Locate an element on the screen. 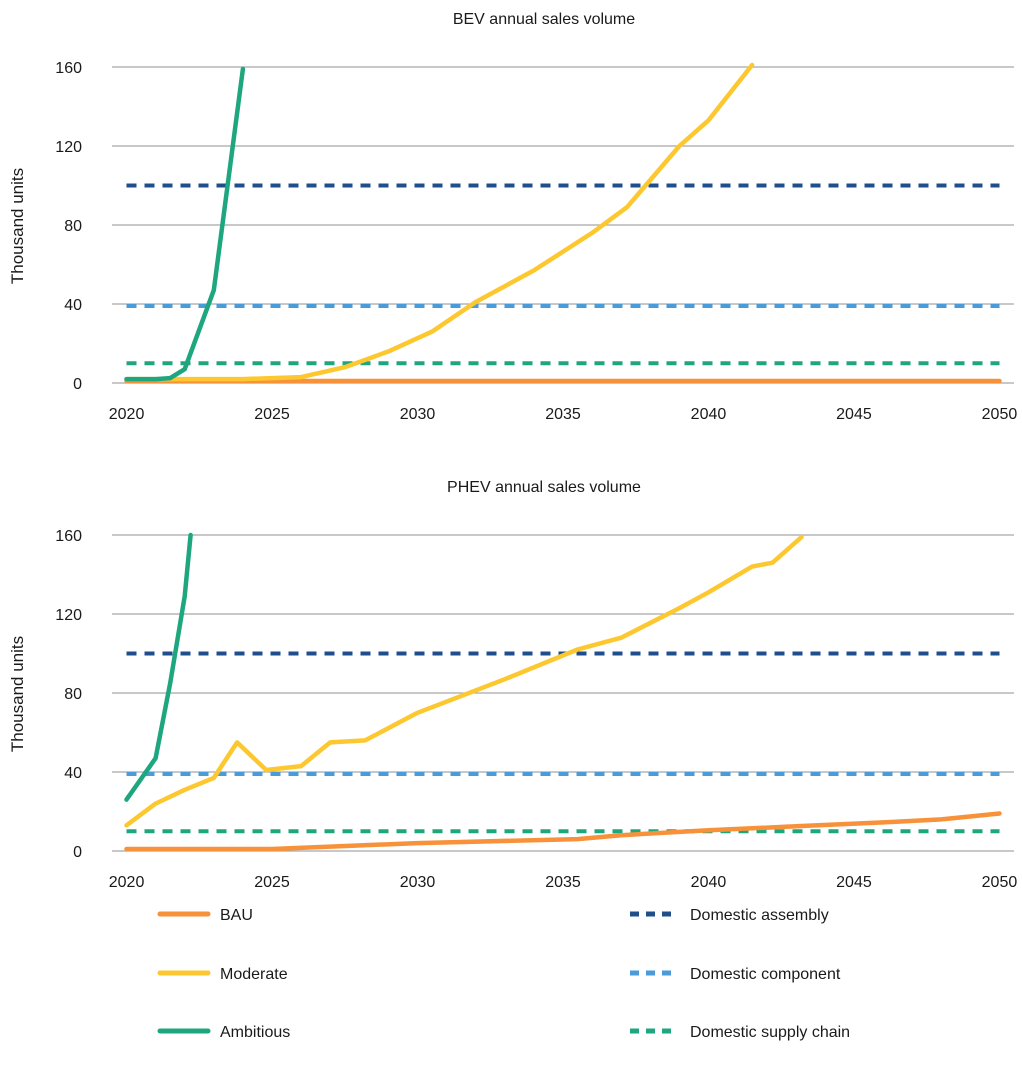 This screenshot has height=1066, width=1022. legend-label-moderate: Moderate is located at coordinates (254, 974).